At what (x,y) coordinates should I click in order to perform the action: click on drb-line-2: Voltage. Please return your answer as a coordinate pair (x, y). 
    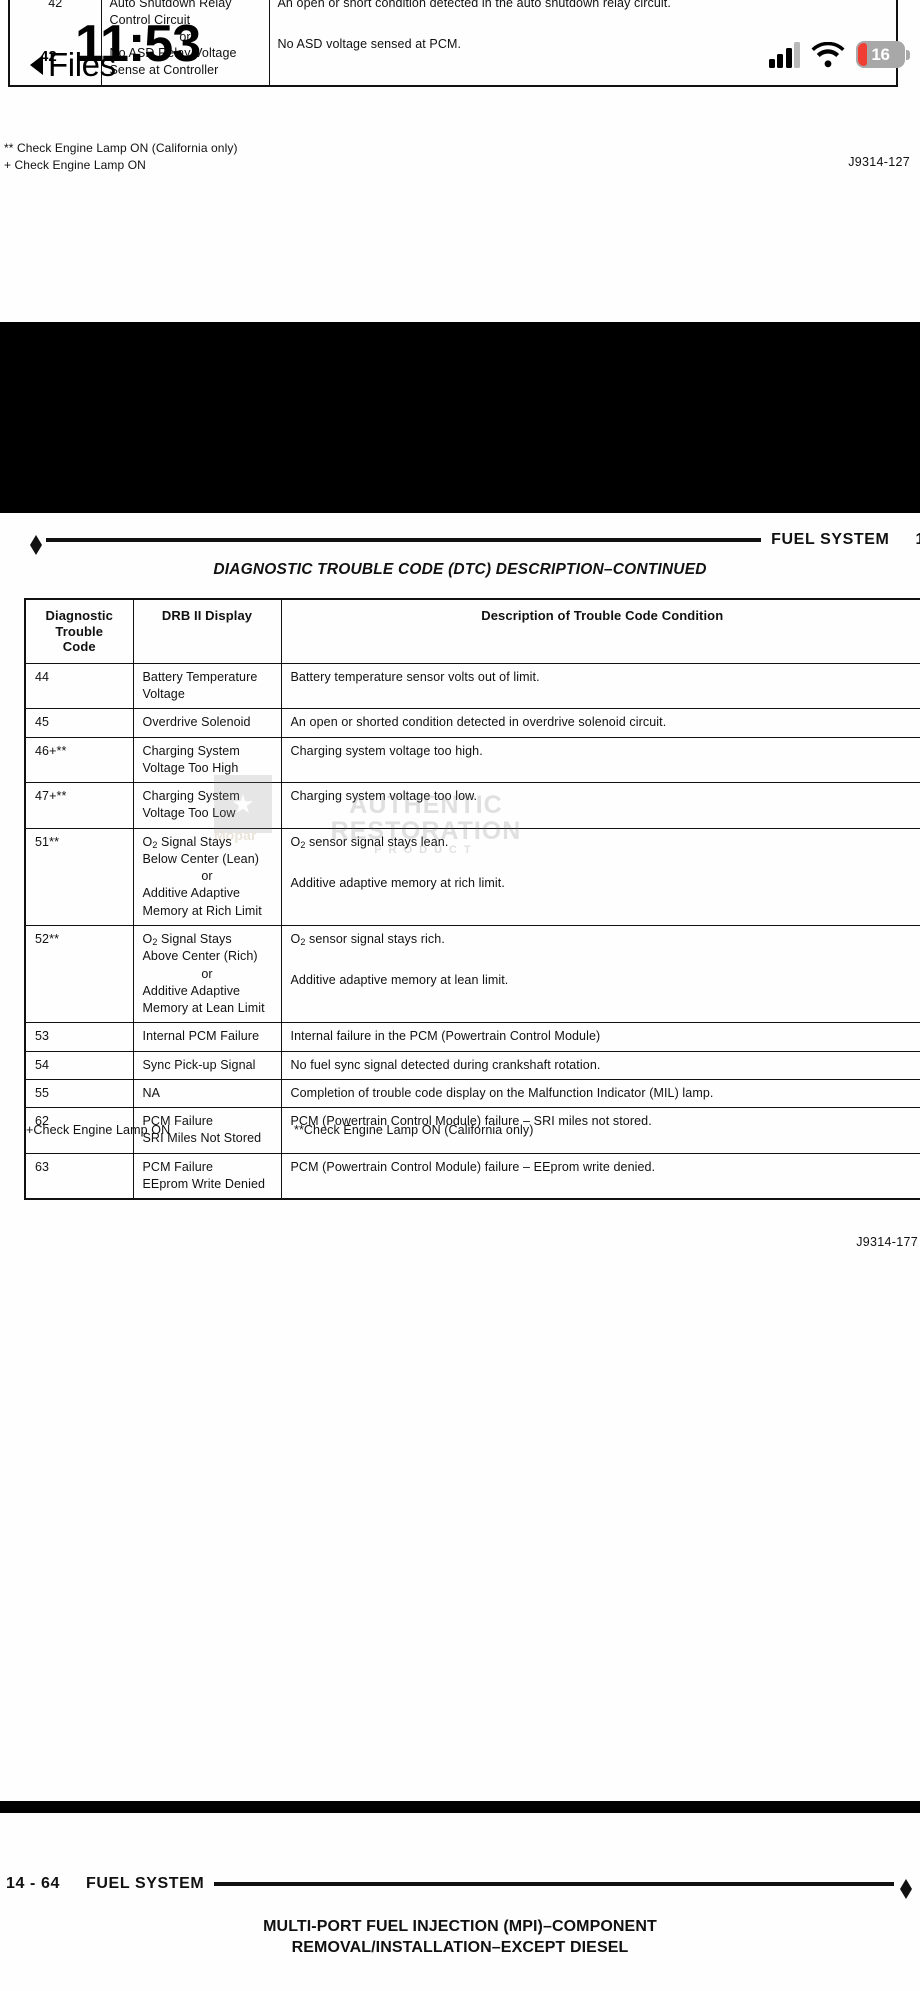
    Looking at the image, I should click on (163, 694).